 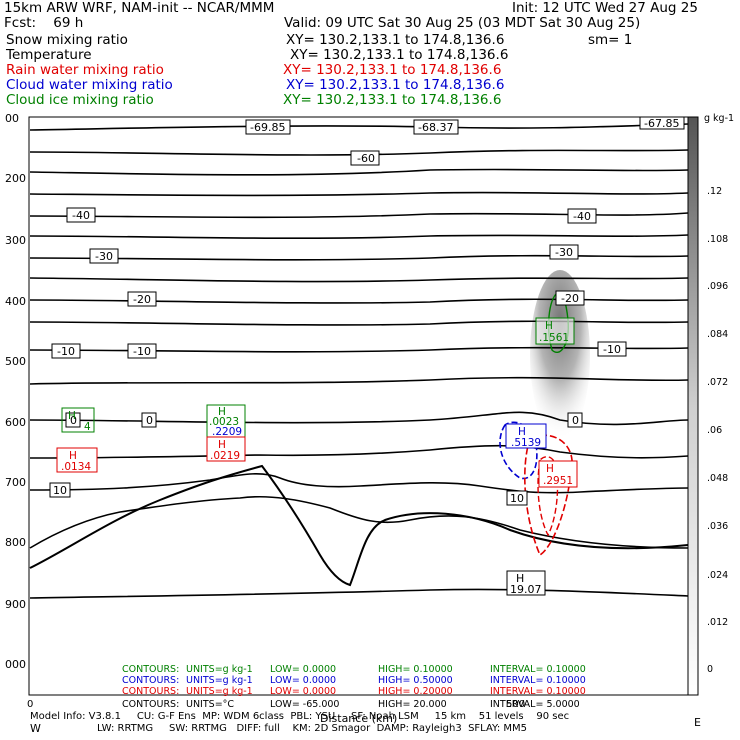 I want to click on isotherm-label: -68.37, so click(x=435, y=127).